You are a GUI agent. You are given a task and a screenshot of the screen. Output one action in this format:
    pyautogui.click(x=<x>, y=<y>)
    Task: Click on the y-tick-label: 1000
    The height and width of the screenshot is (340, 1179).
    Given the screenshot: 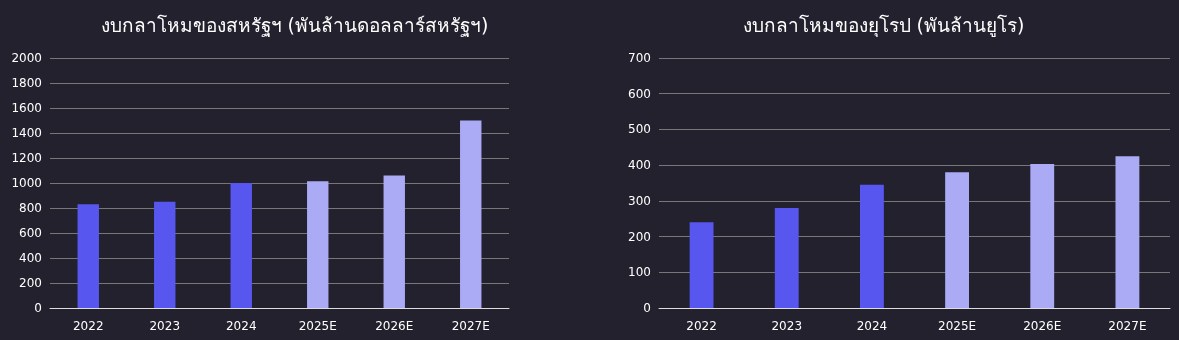 What is the action you would take?
    pyautogui.click(x=26, y=183)
    